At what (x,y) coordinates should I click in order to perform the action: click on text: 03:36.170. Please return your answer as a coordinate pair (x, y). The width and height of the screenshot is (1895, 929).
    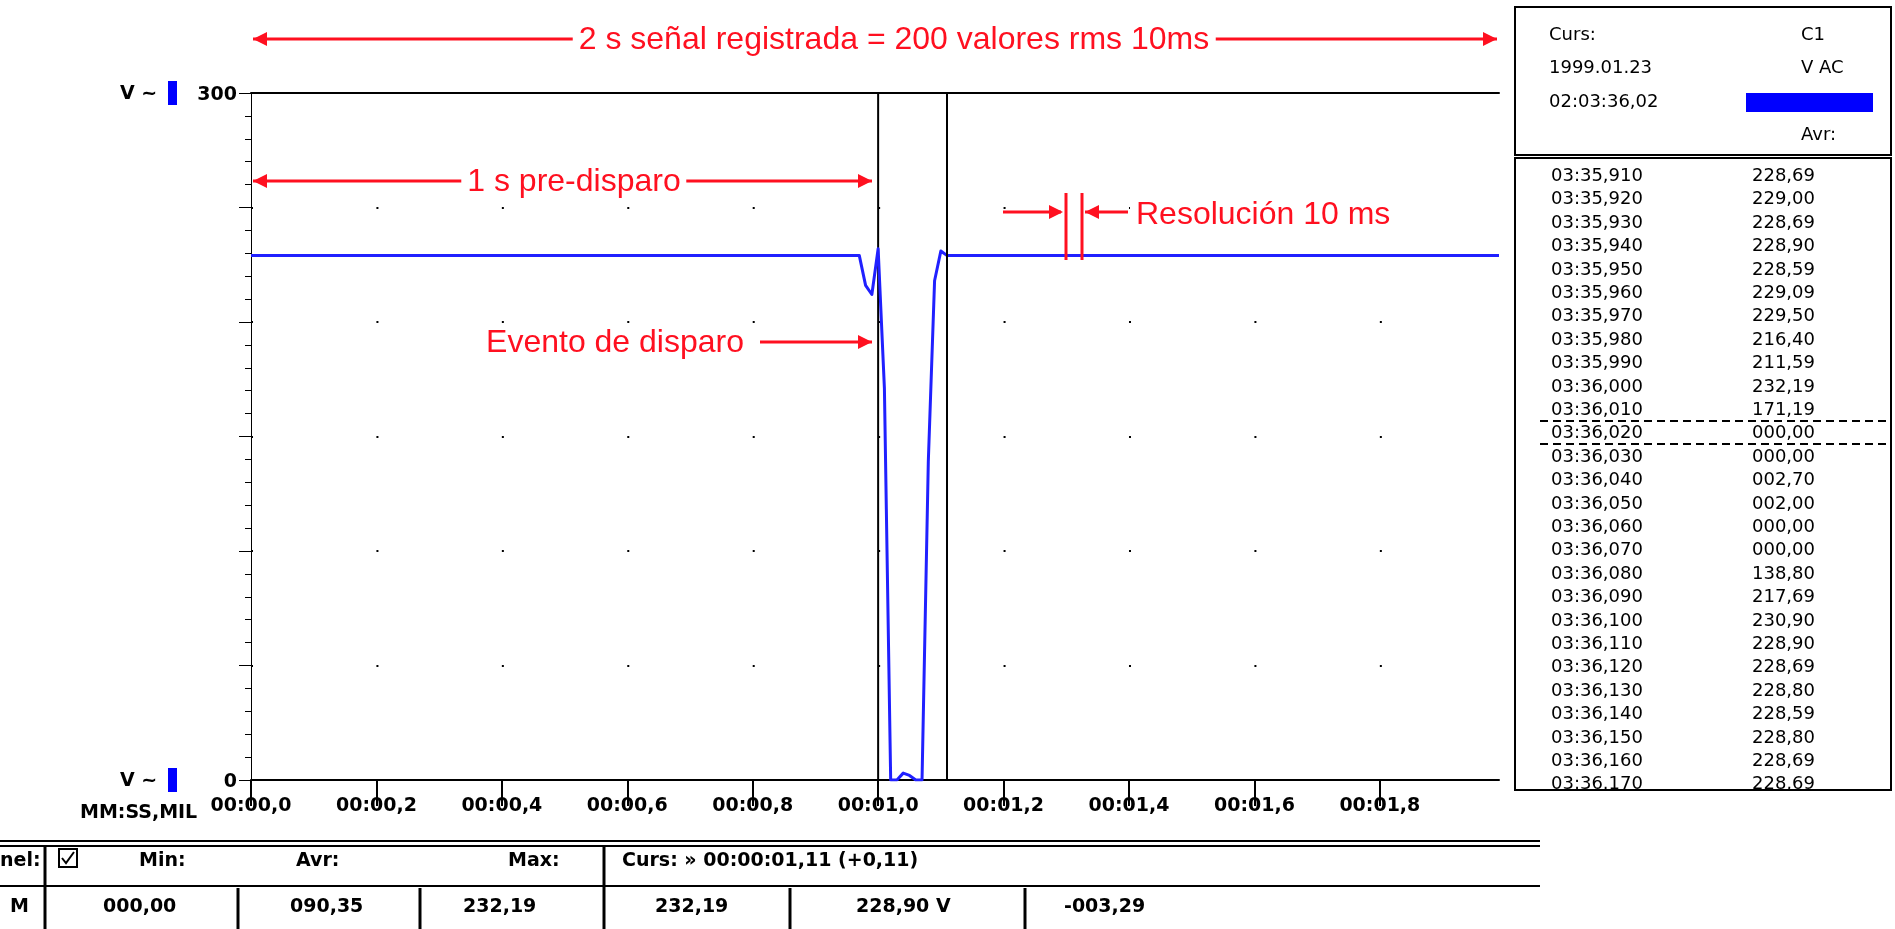
    Looking at the image, I should click on (1597, 783).